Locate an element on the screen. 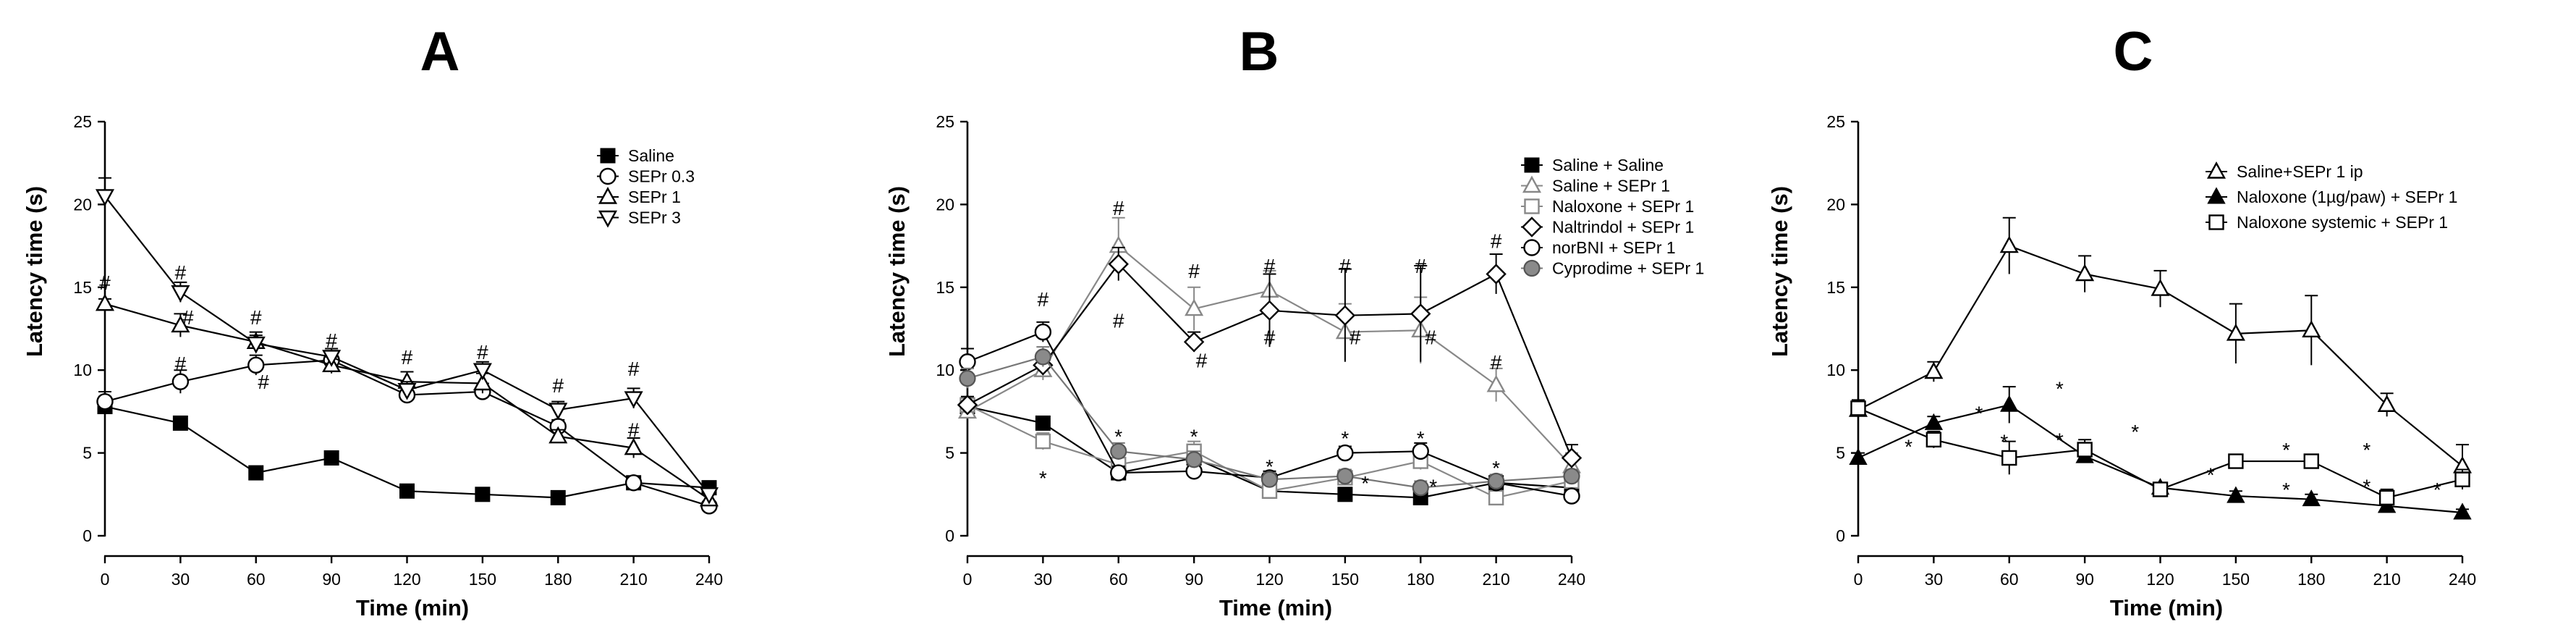  y-tick-label: 10 is located at coordinates (82, 370).